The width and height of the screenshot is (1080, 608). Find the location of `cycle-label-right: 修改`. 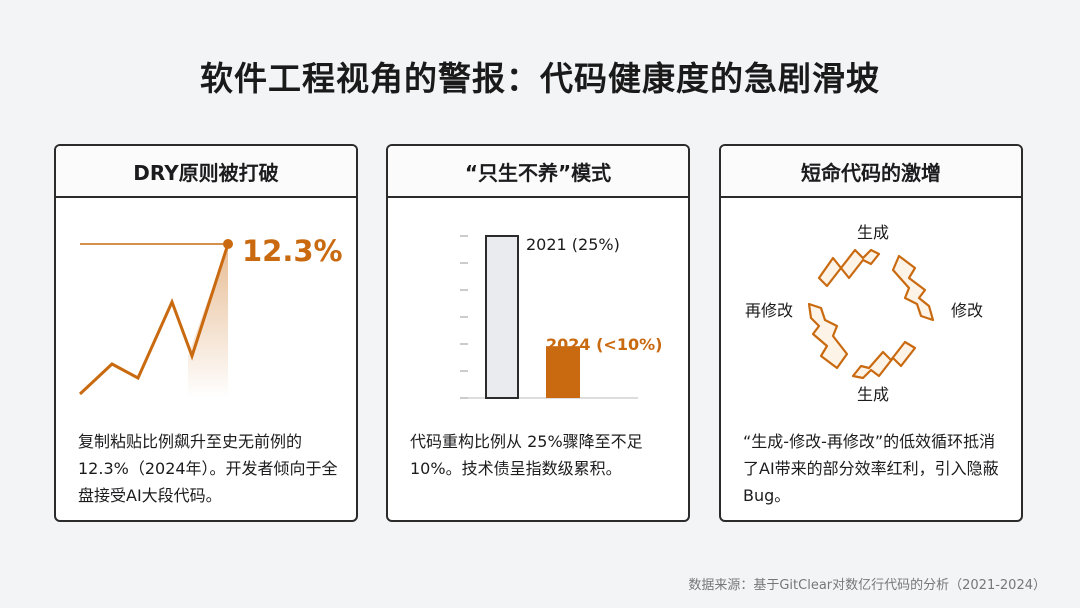

cycle-label-right: 修改 is located at coordinates (967, 310).